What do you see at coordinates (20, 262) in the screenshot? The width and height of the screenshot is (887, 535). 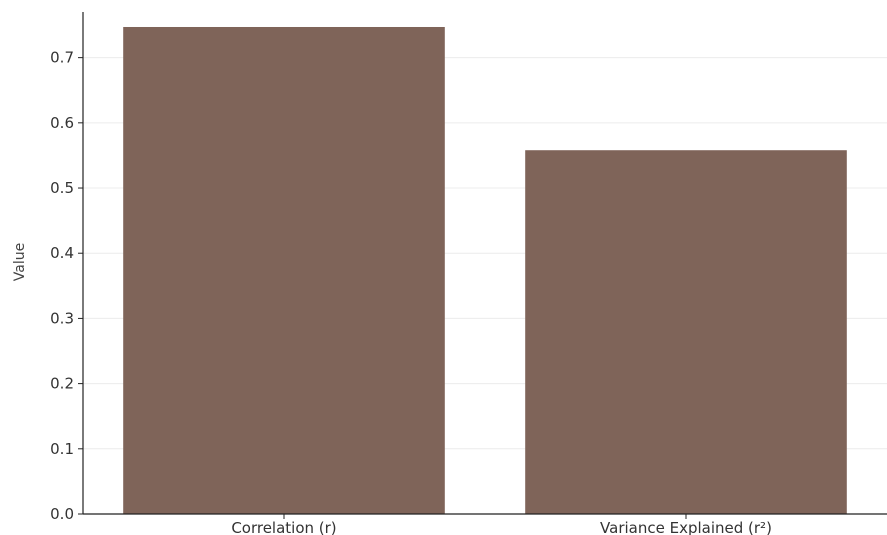 I see `y-axis-title: Value` at bounding box center [20, 262].